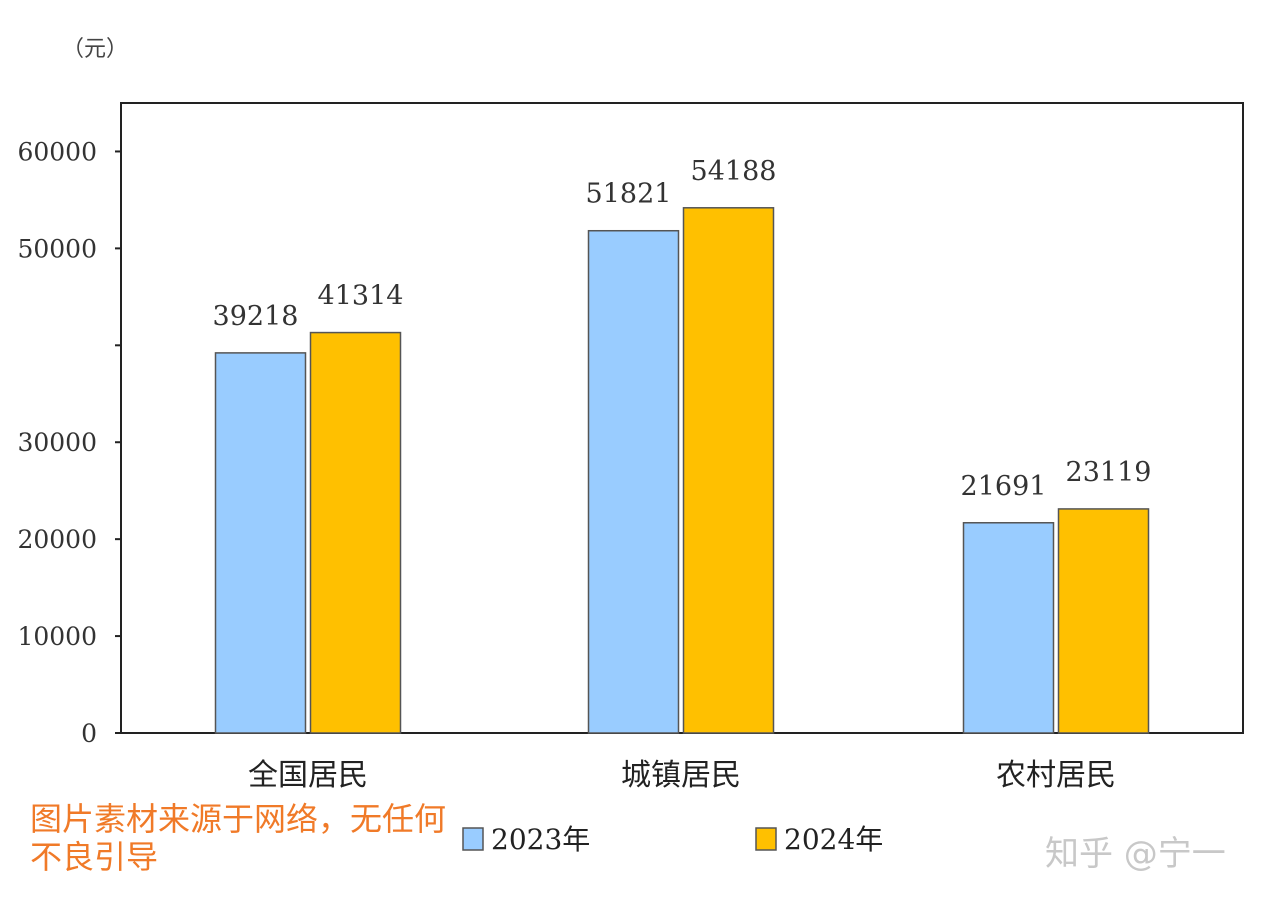 Image resolution: width=1280 pixels, height=903 pixels. Describe the element at coordinates (57, 442) in the screenshot. I see `y-tick-label: 30000` at that location.